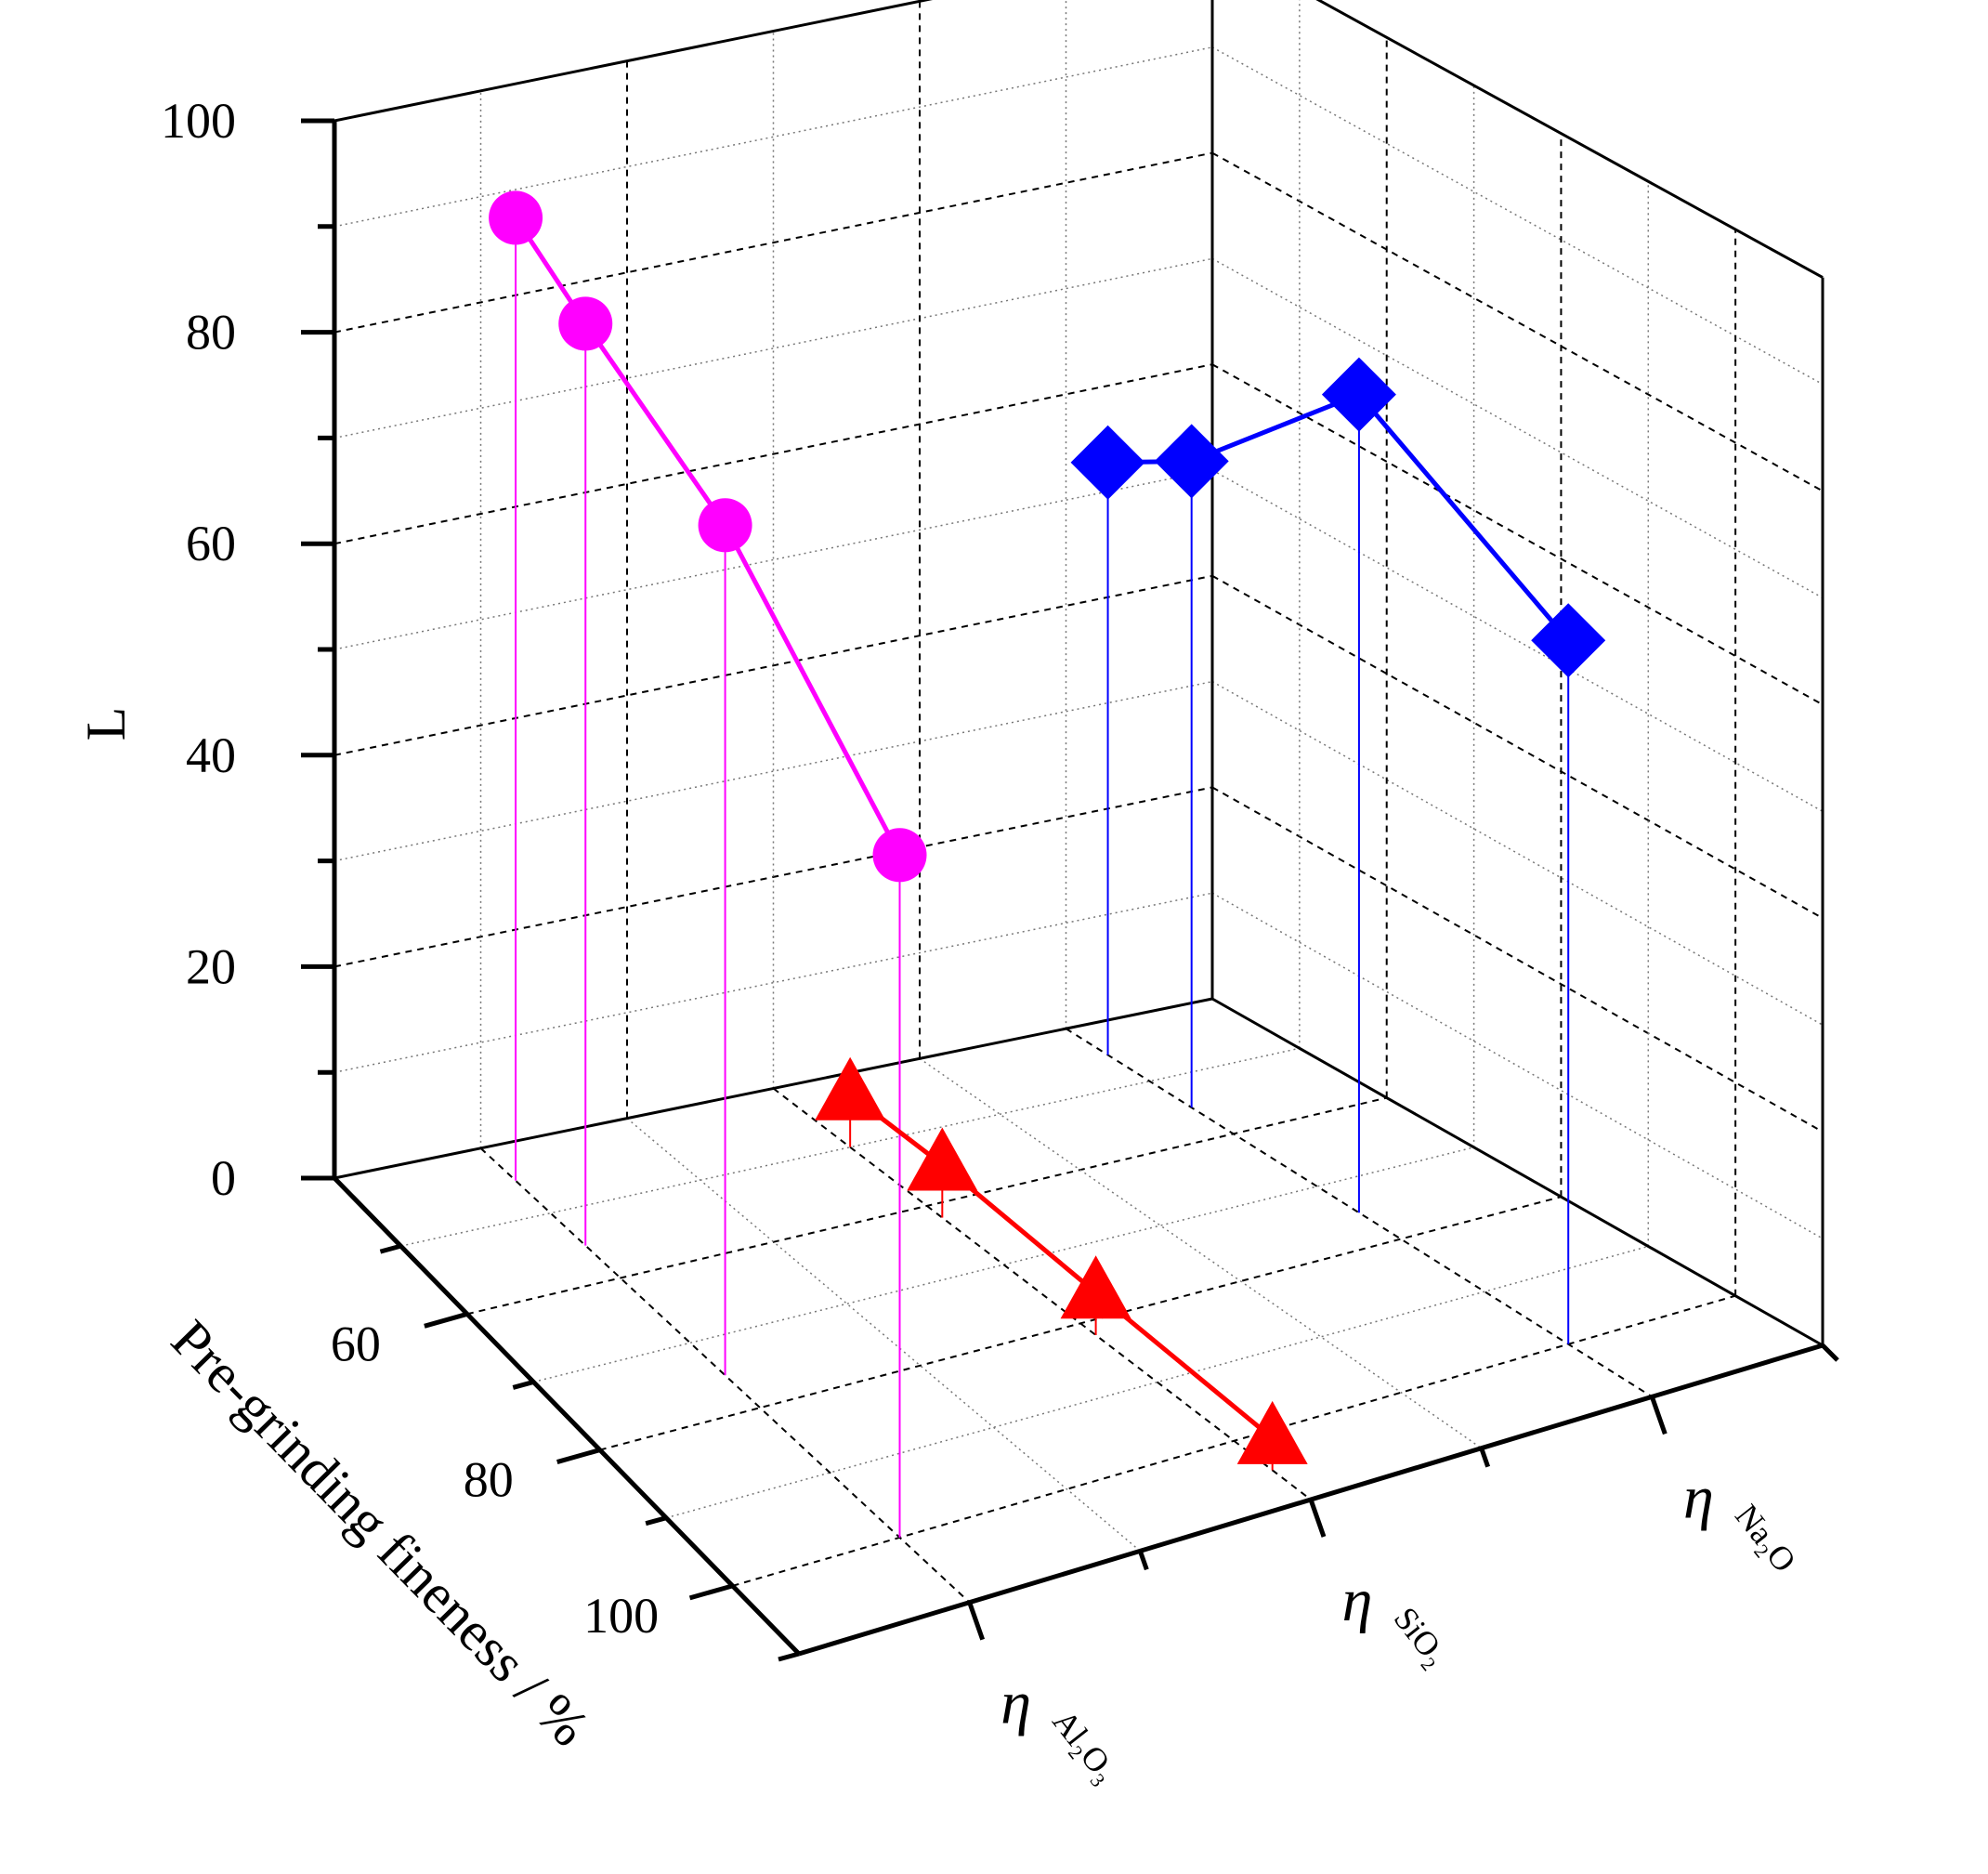 This screenshot has height=1874, width=1988. What do you see at coordinates (211, 332) in the screenshot?
I see `z-tick-label: 80` at bounding box center [211, 332].